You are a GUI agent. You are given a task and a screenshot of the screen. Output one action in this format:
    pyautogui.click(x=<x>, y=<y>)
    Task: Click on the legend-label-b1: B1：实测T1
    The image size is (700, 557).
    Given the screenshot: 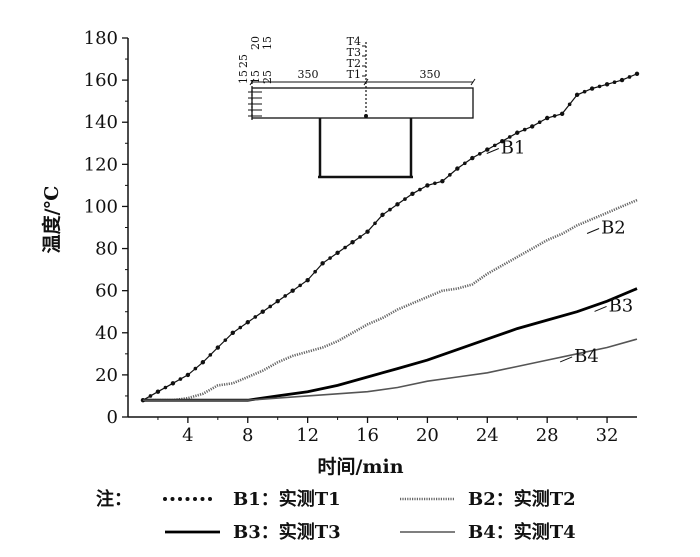 What is the action you would take?
    pyautogui.click(x=287, y=499)
    